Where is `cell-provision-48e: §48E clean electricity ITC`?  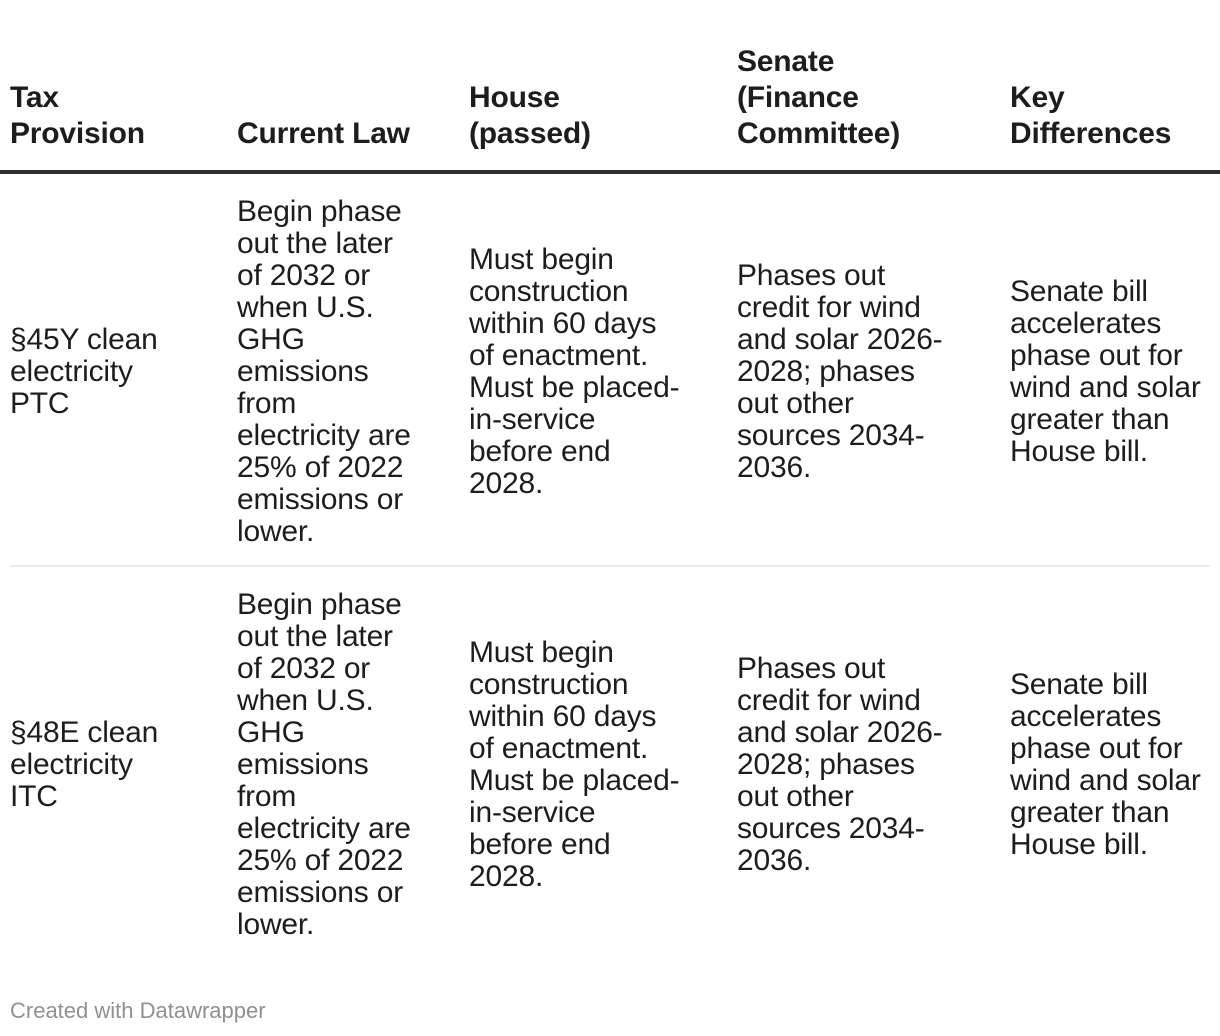
cell-provision-48e: §48E clean electricity ITC is located at coordinates (84, 764).